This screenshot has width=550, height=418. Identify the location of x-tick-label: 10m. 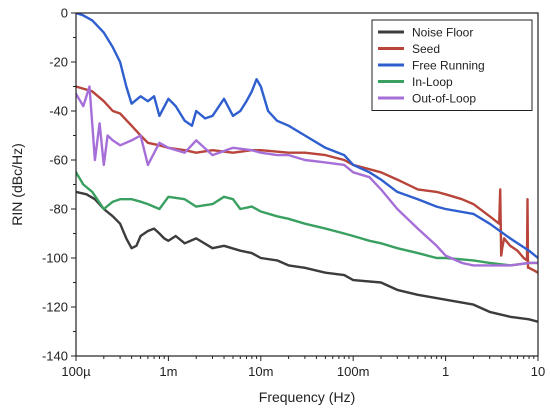
(260, 371).